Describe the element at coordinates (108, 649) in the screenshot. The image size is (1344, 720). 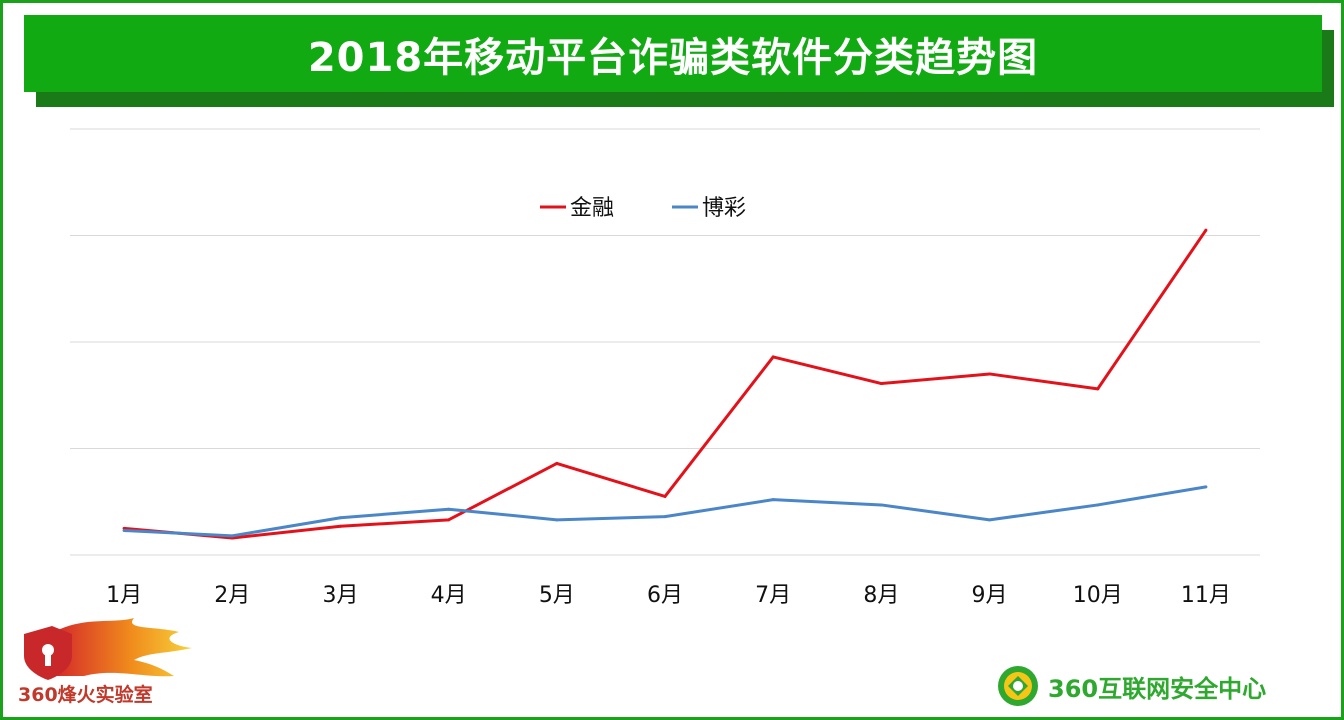
I see `fire-lab-logo-icon` at that location.